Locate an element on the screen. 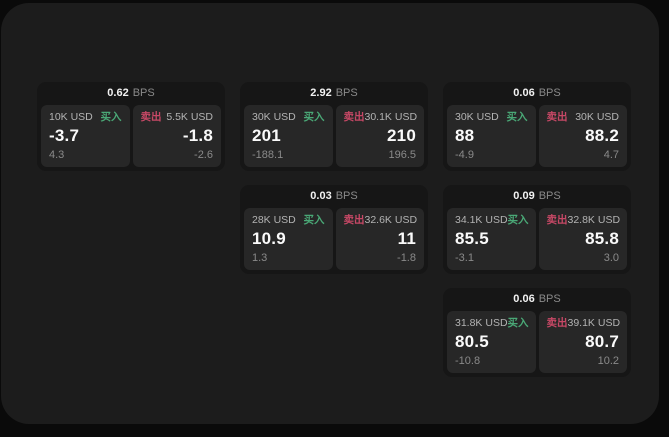 This screenshot has height=437, width=669. buy-panel-top: 31.8K USD 买入 is located at coordinates (492, 323).